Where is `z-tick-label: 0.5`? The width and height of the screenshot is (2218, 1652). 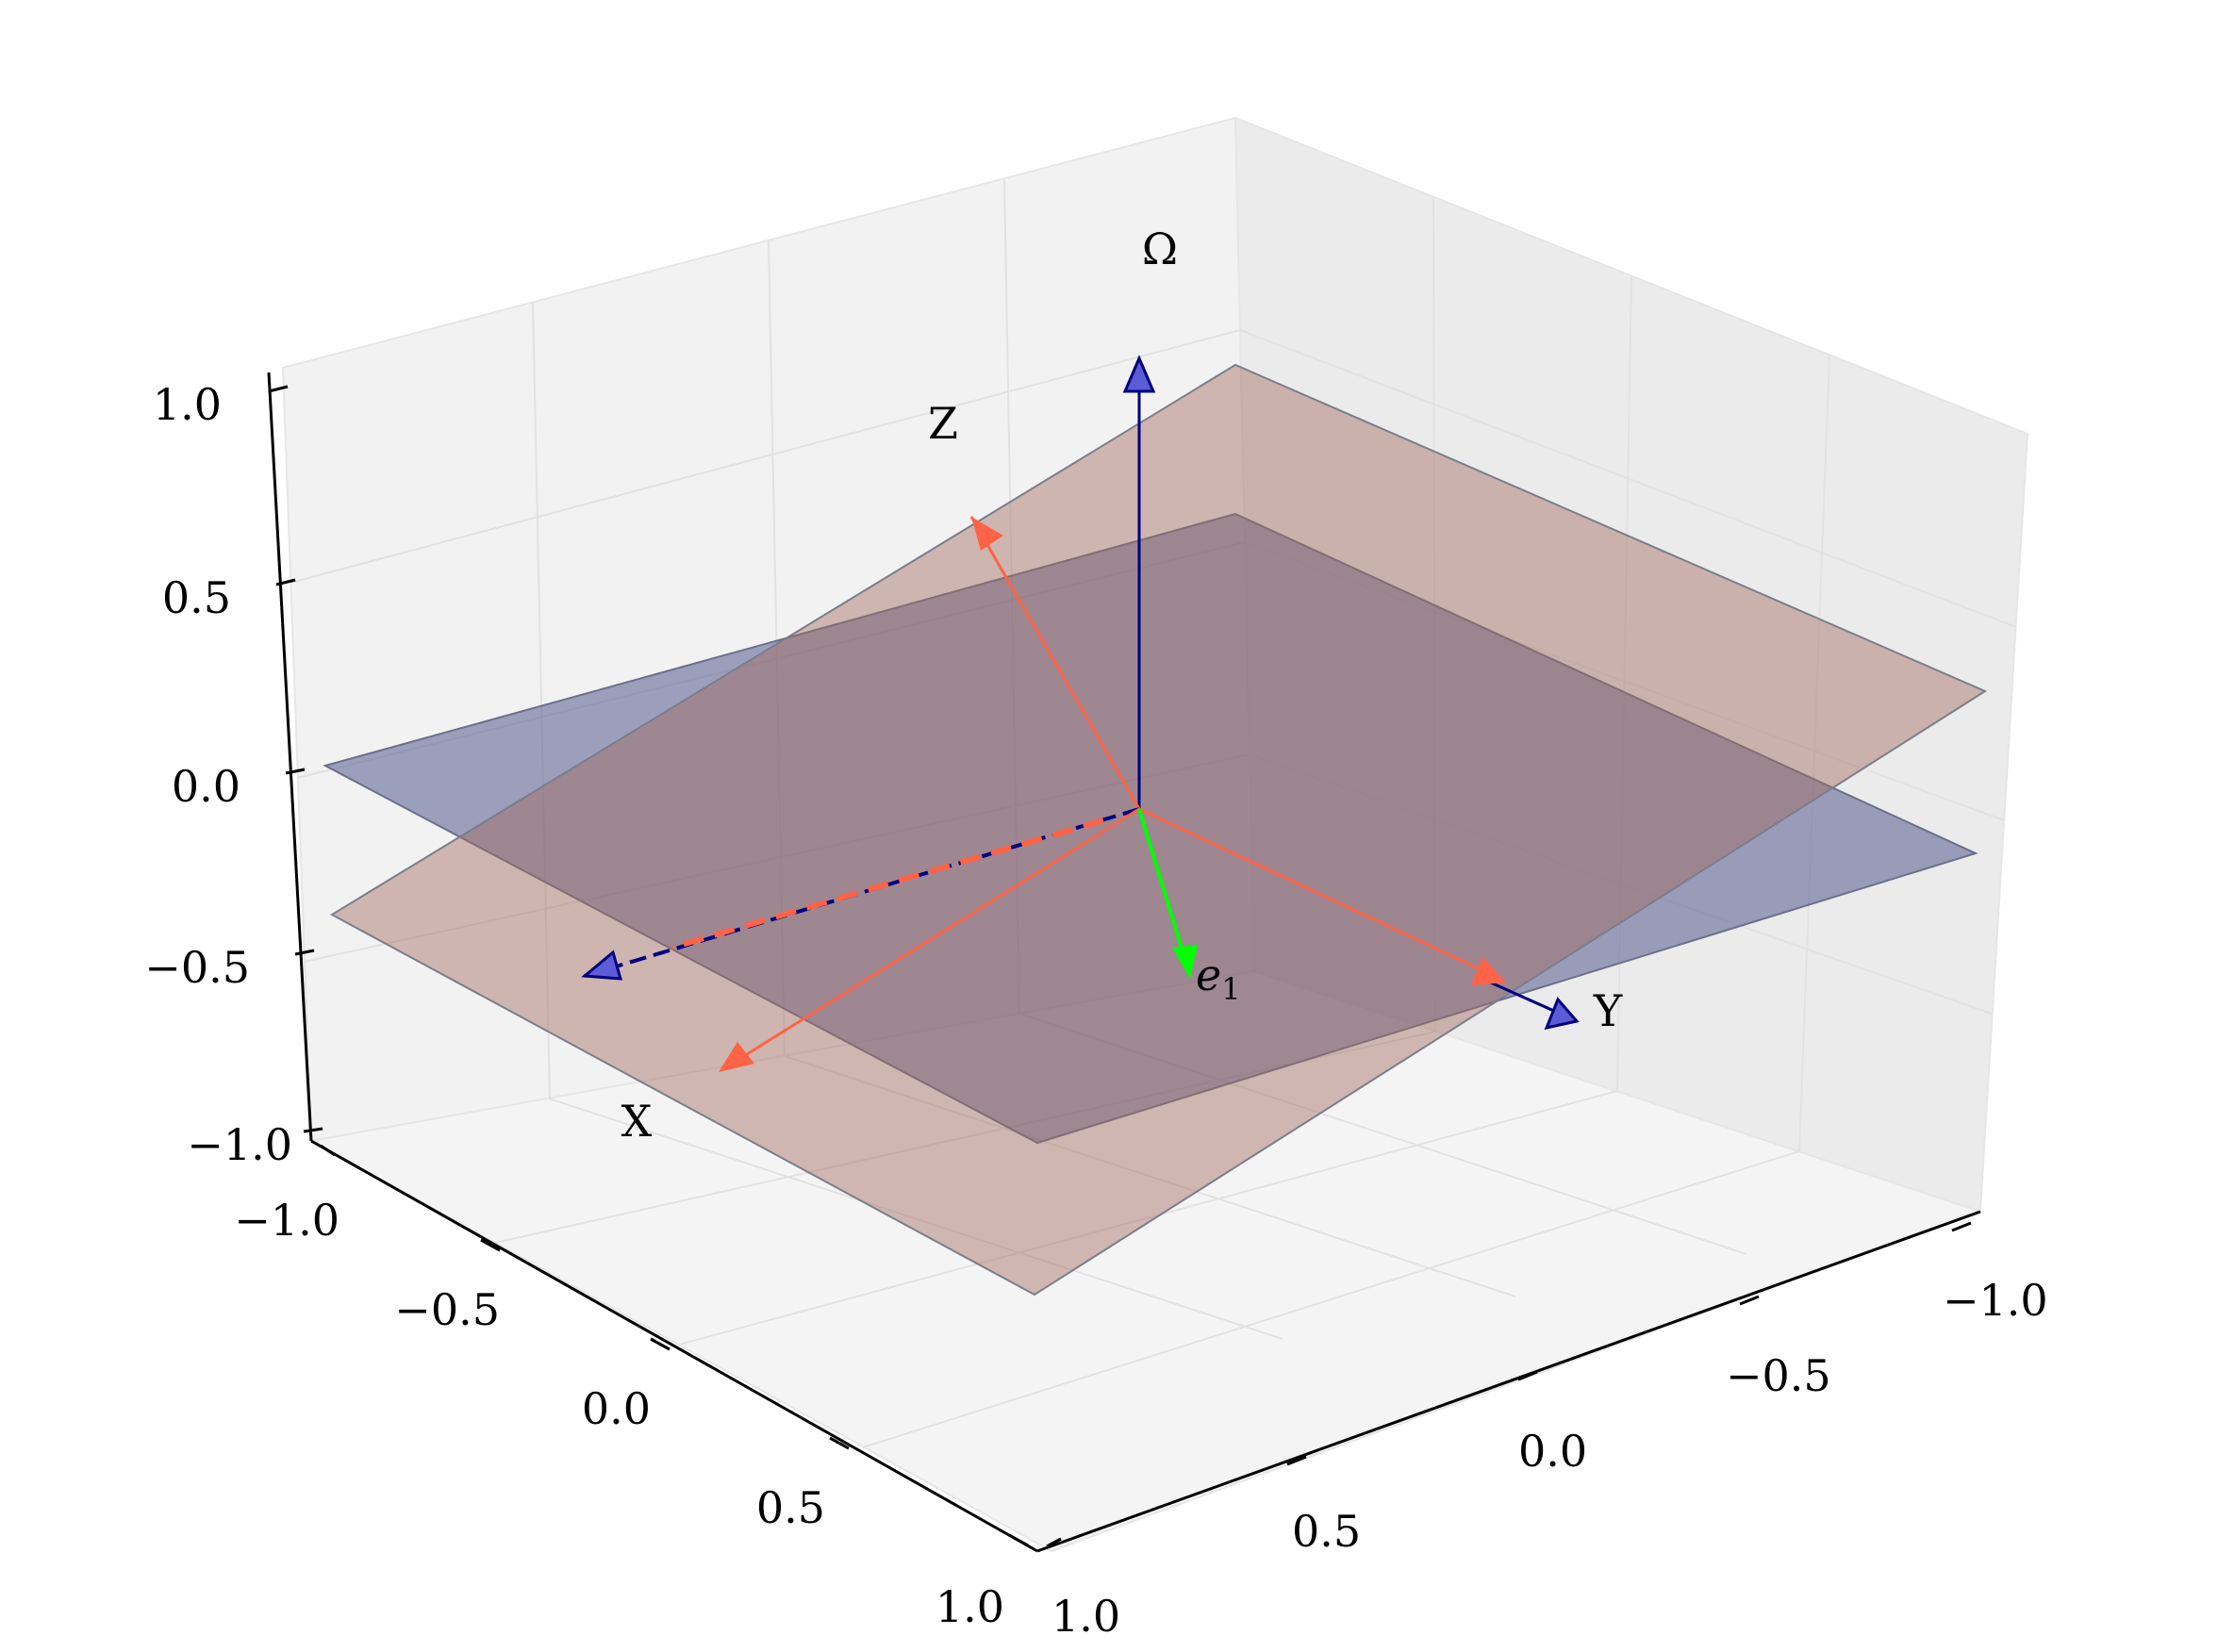
z-tick-label: 0.5 is located at coordinates (196, 597).